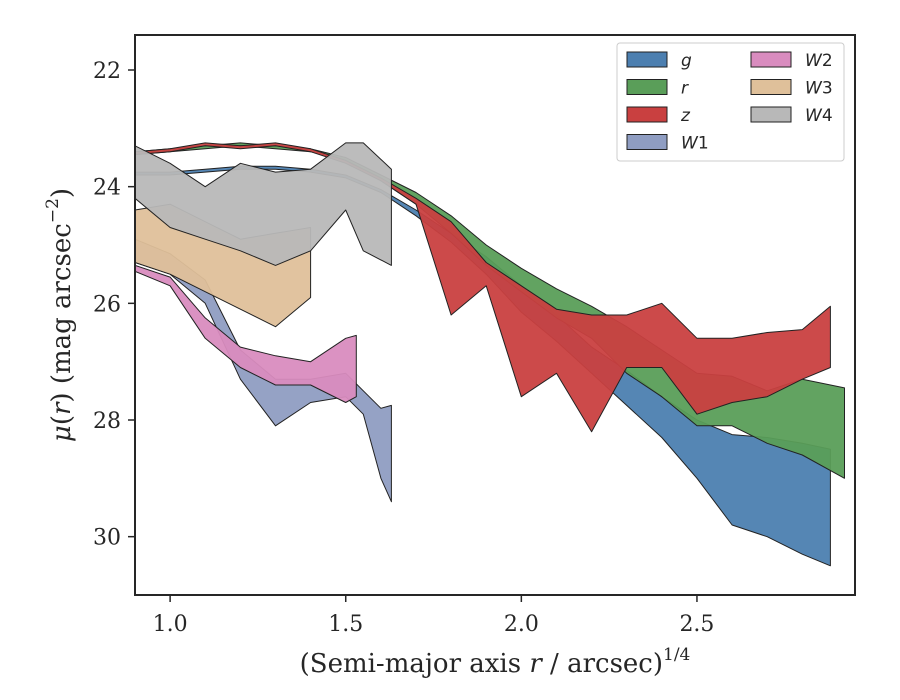 The width and height of the screenshot is (900, 700). What do you see at coordinates (107, 188) in the screenshot?
I see `y-tick-label: 24` at bounding box center [107, 188].